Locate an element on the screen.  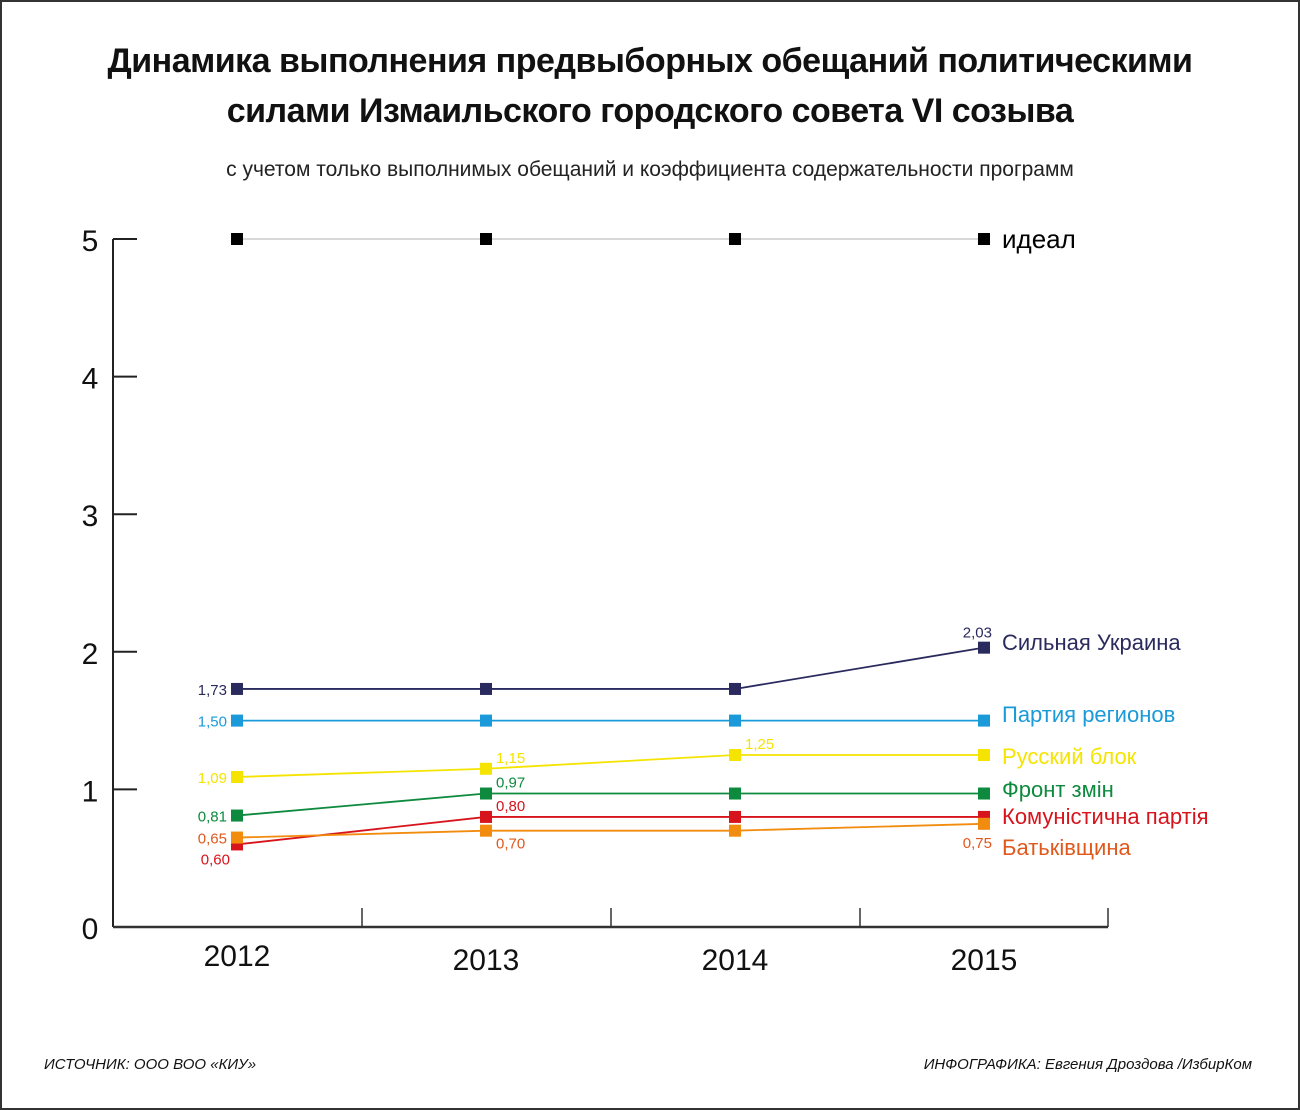
data-label: 1,09 is located at coordinates (212, 778).